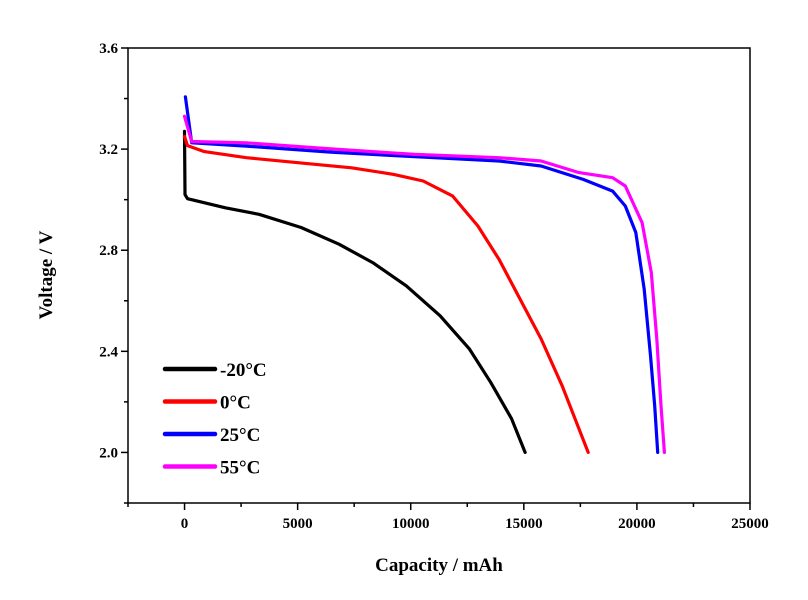 The width and height of the screenshot is (808, 600). Describe the element at coordinates (439, 565) in the screenshot. I see `x-axis-label: Capacity / mAh` at that location.